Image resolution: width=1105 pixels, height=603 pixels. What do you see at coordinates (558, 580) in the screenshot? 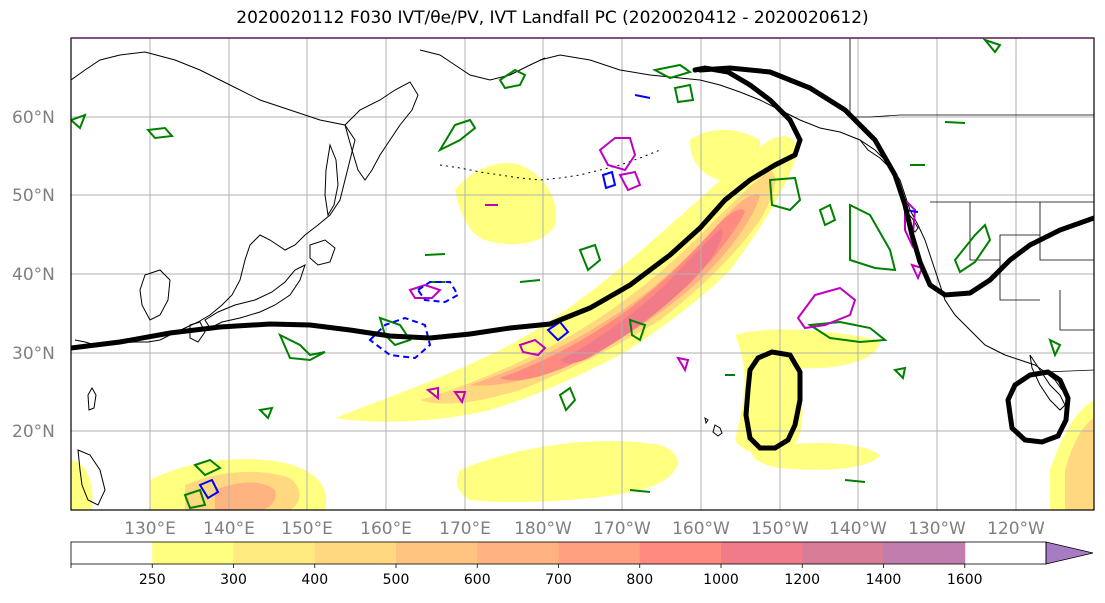
I see `colorbar-label: 700` at bounding box center [558, 580].